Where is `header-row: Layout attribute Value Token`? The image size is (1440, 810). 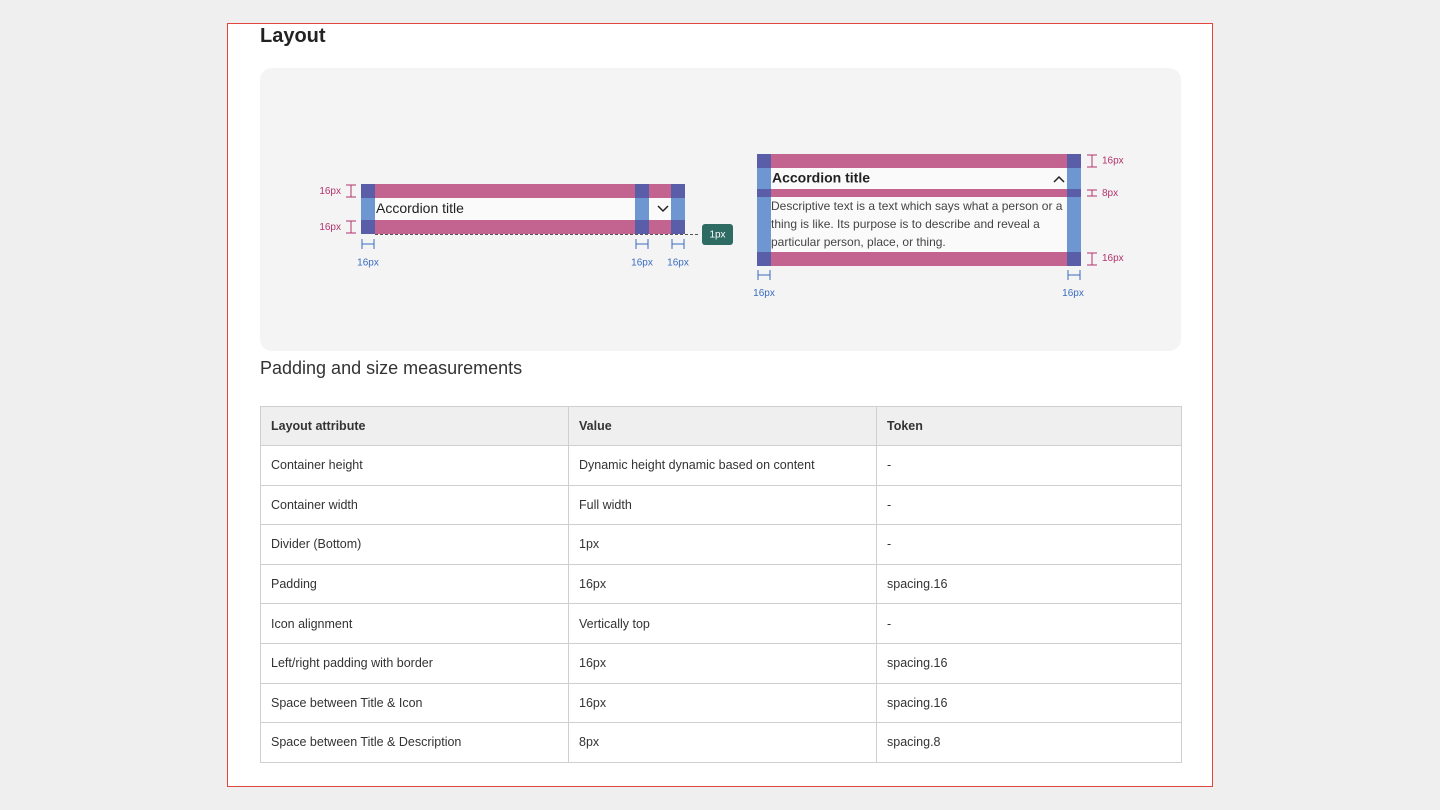 header-row: Layout attribute Value Token is located at coordinates (721, 426).